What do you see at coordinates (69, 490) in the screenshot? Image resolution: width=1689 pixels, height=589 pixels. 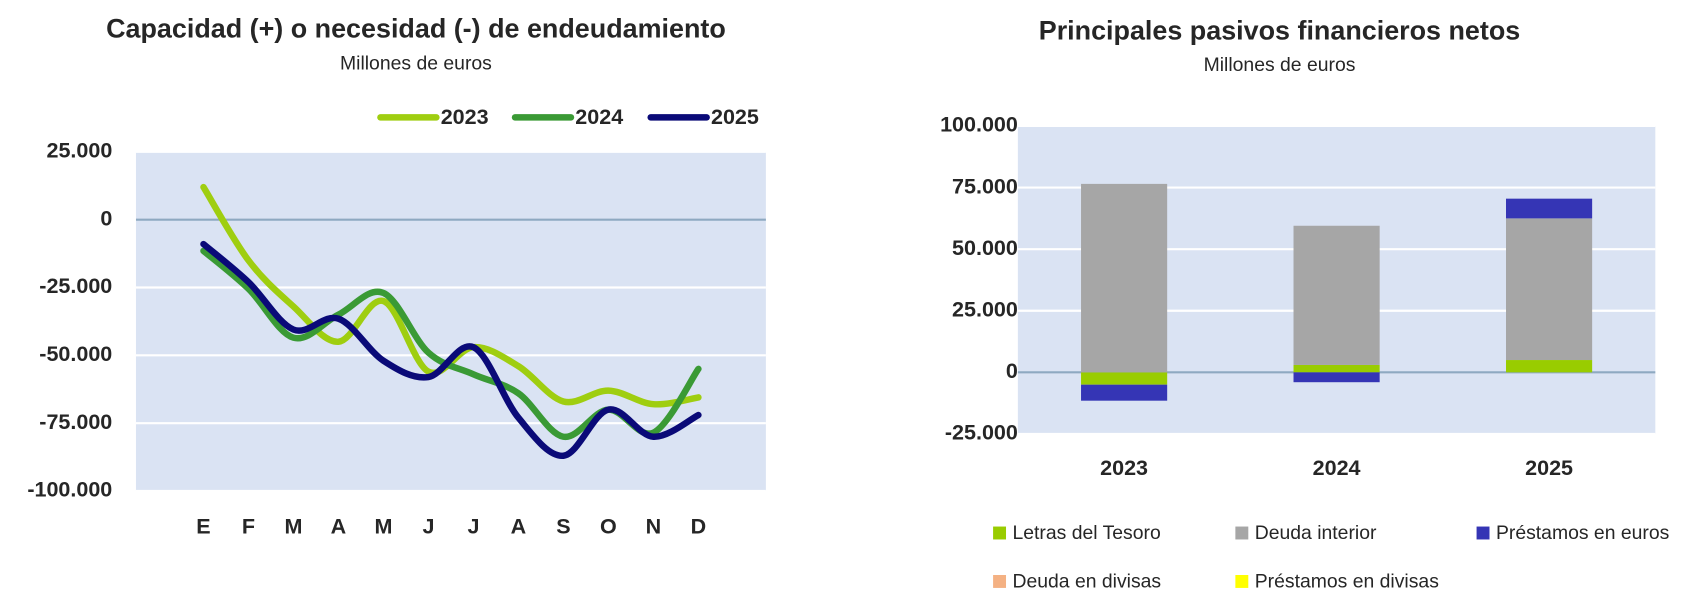 I see `y-tick-label: -100.000` at bounding box center [69, 490].